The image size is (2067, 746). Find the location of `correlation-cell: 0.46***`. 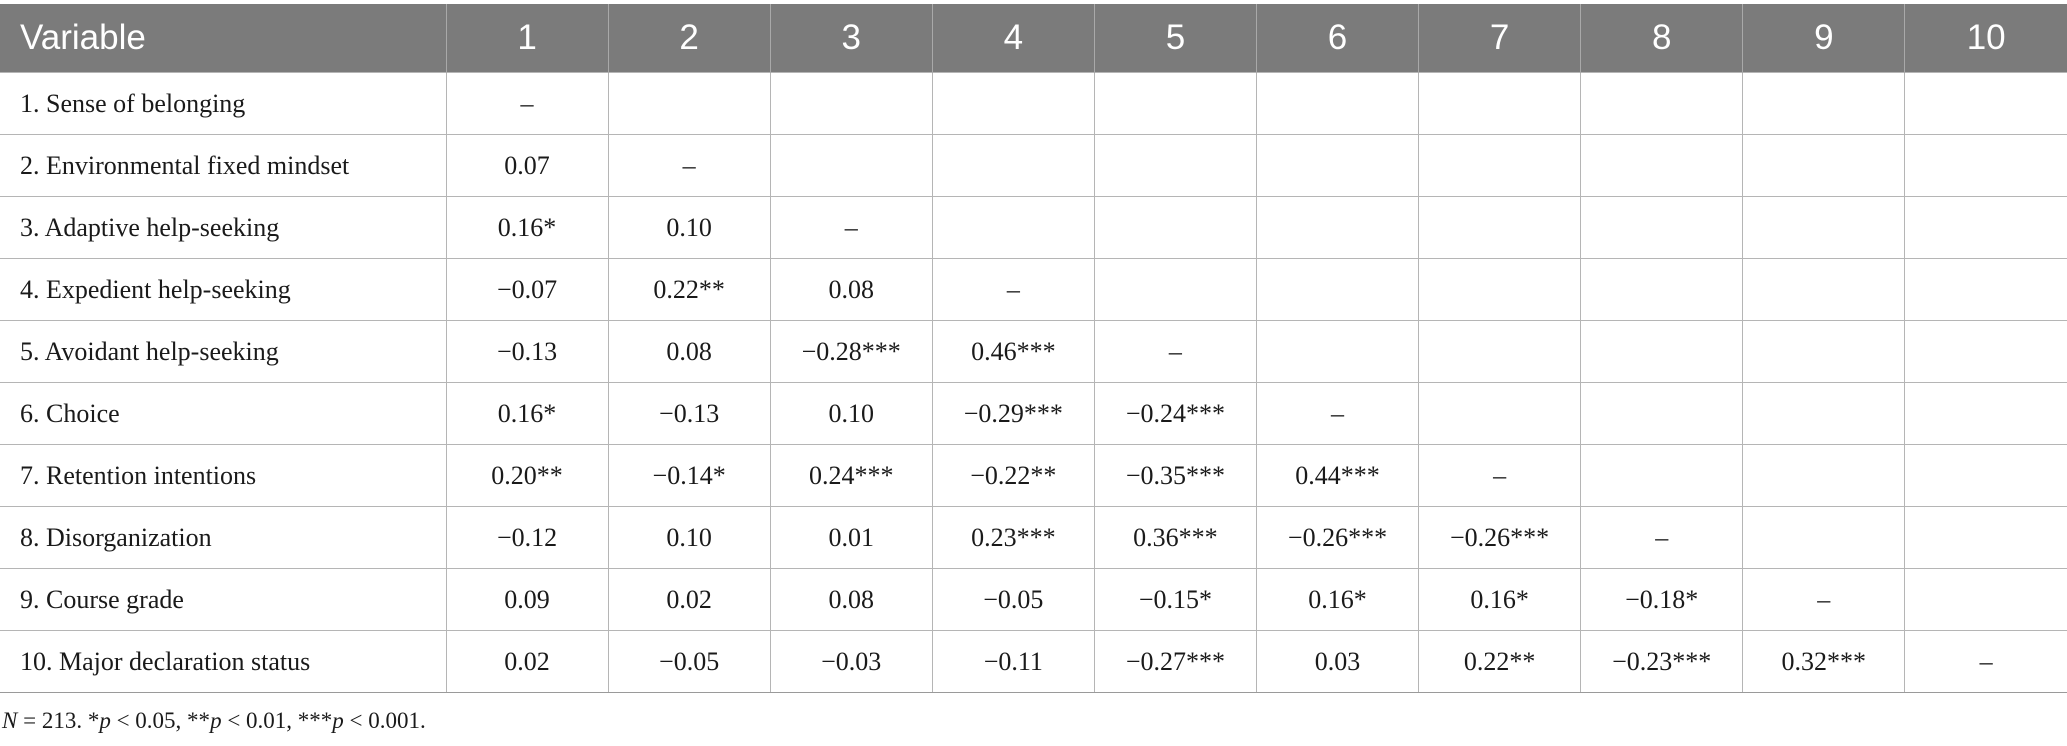

correlation-cell: 0.46*** is located at coordinates (1013, 351).